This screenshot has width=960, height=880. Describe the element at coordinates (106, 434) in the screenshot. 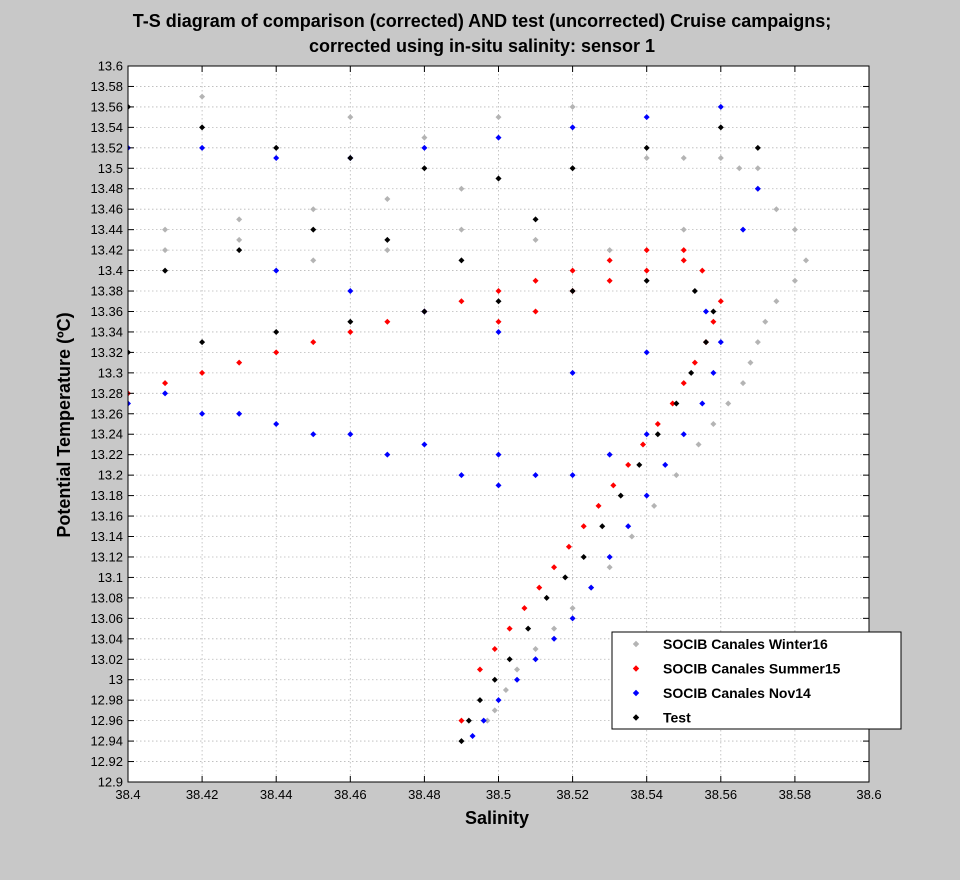

I see `y-tick-label: 13.24` at that location.